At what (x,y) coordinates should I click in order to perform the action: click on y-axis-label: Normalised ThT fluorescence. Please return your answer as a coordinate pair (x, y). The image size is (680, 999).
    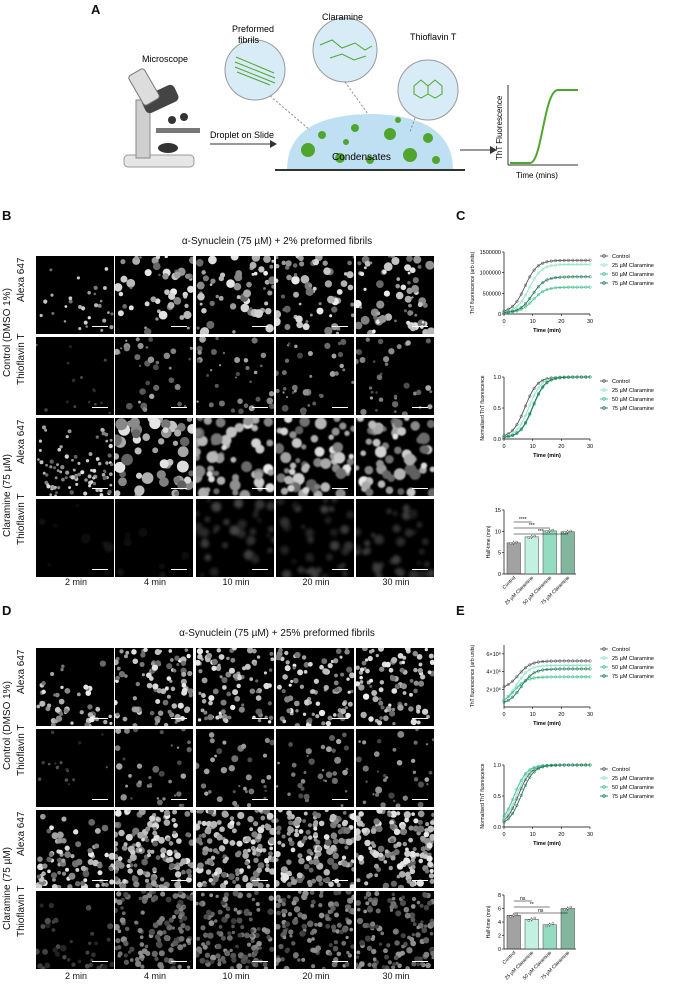
    Looking at the image, I should click on (483, 407).